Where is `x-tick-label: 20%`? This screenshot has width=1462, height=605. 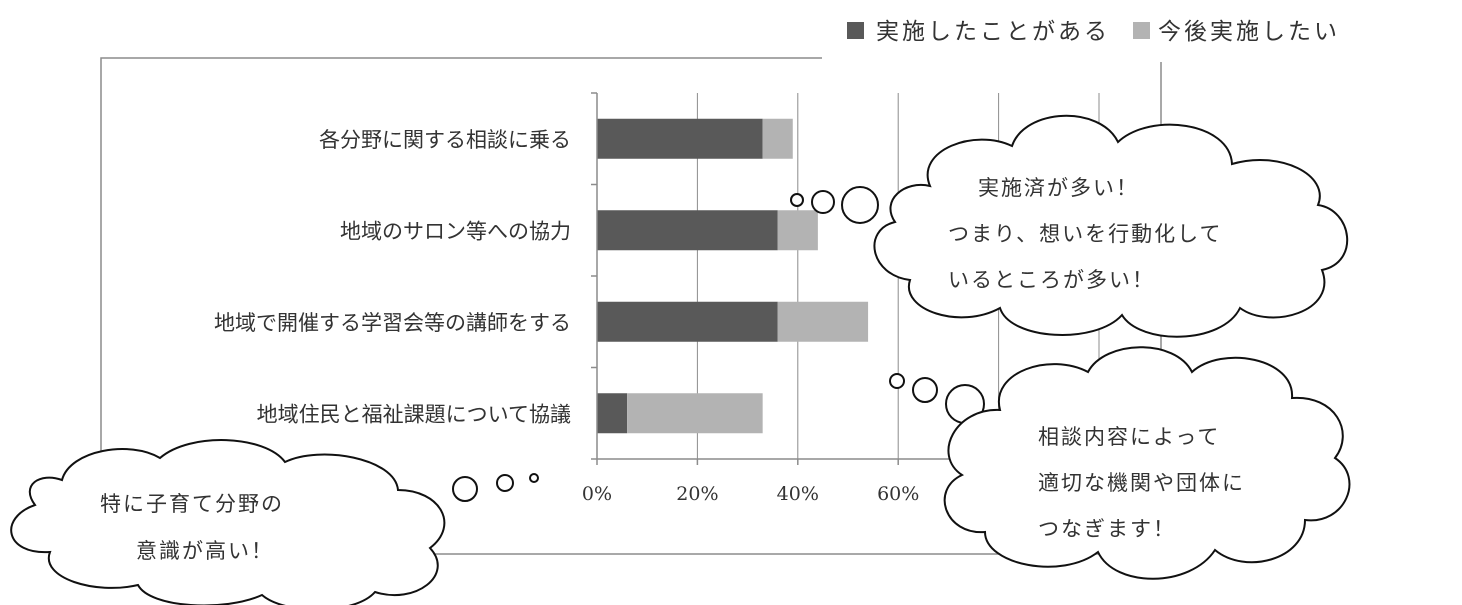 x-tick-label: 20% is located at coordinates (697, 494).